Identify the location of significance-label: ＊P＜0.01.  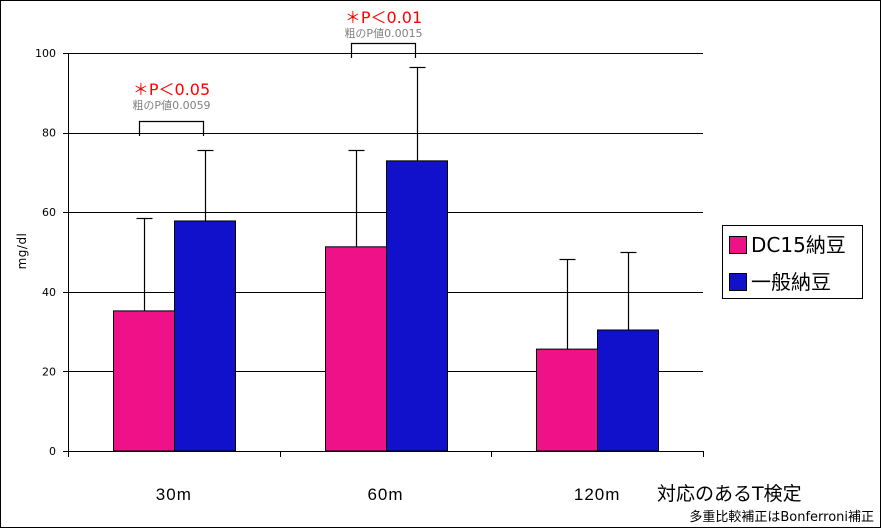
(383, 17).